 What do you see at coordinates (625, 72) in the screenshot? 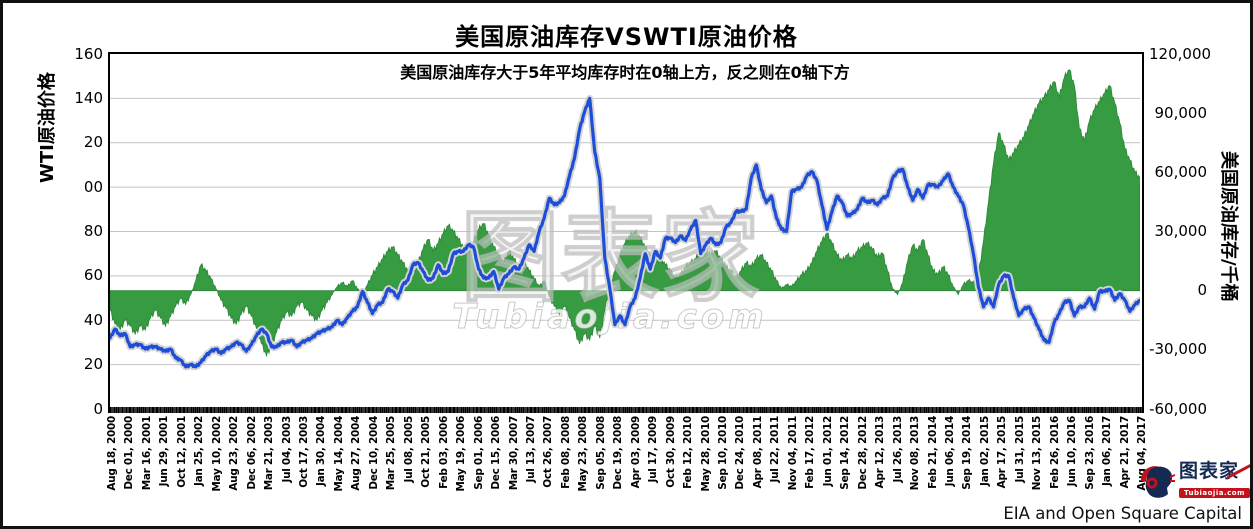
I see `chart-subtitle: 美国原油库存大于5年平均库存时在0轴上方，反之则在0轴下方` at bounding box center [625, 72].